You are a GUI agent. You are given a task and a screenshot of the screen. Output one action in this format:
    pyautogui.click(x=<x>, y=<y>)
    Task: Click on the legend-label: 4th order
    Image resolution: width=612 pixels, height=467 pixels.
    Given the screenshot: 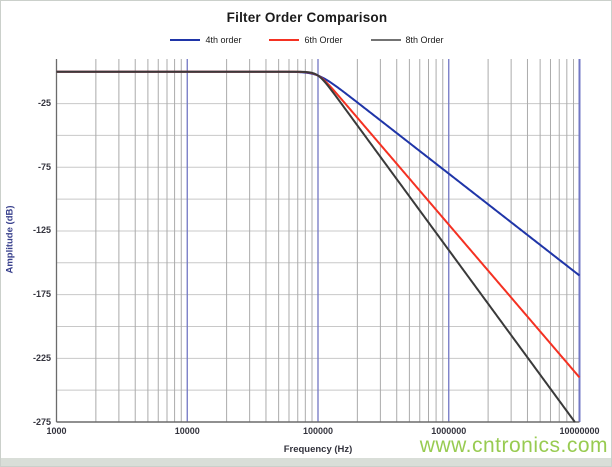 What is the action you would take?
    pyautogui.click(x=223, y=40)
    